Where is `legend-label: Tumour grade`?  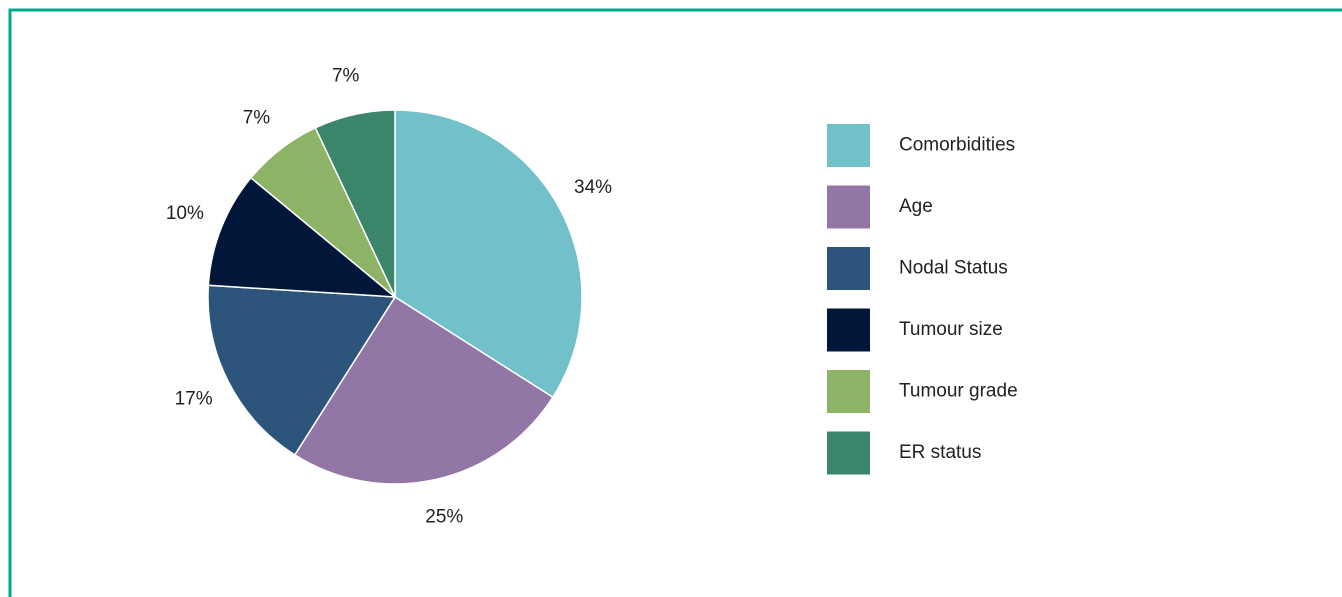 legend-label: Tumour grade is located at coordinates (958, 391).